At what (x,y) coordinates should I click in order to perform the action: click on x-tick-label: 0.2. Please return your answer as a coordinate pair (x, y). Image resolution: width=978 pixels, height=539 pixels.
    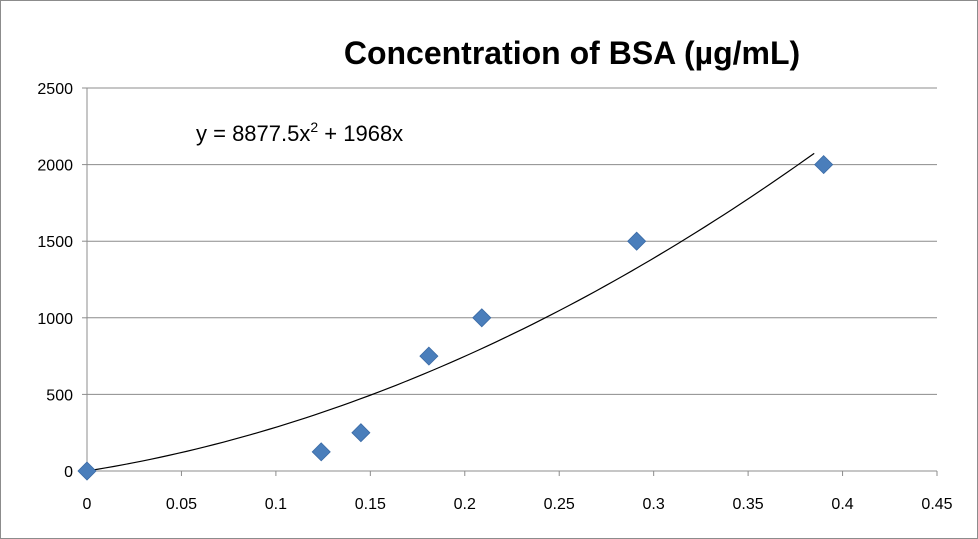
    Looking at the image, I should click on (465, 504).